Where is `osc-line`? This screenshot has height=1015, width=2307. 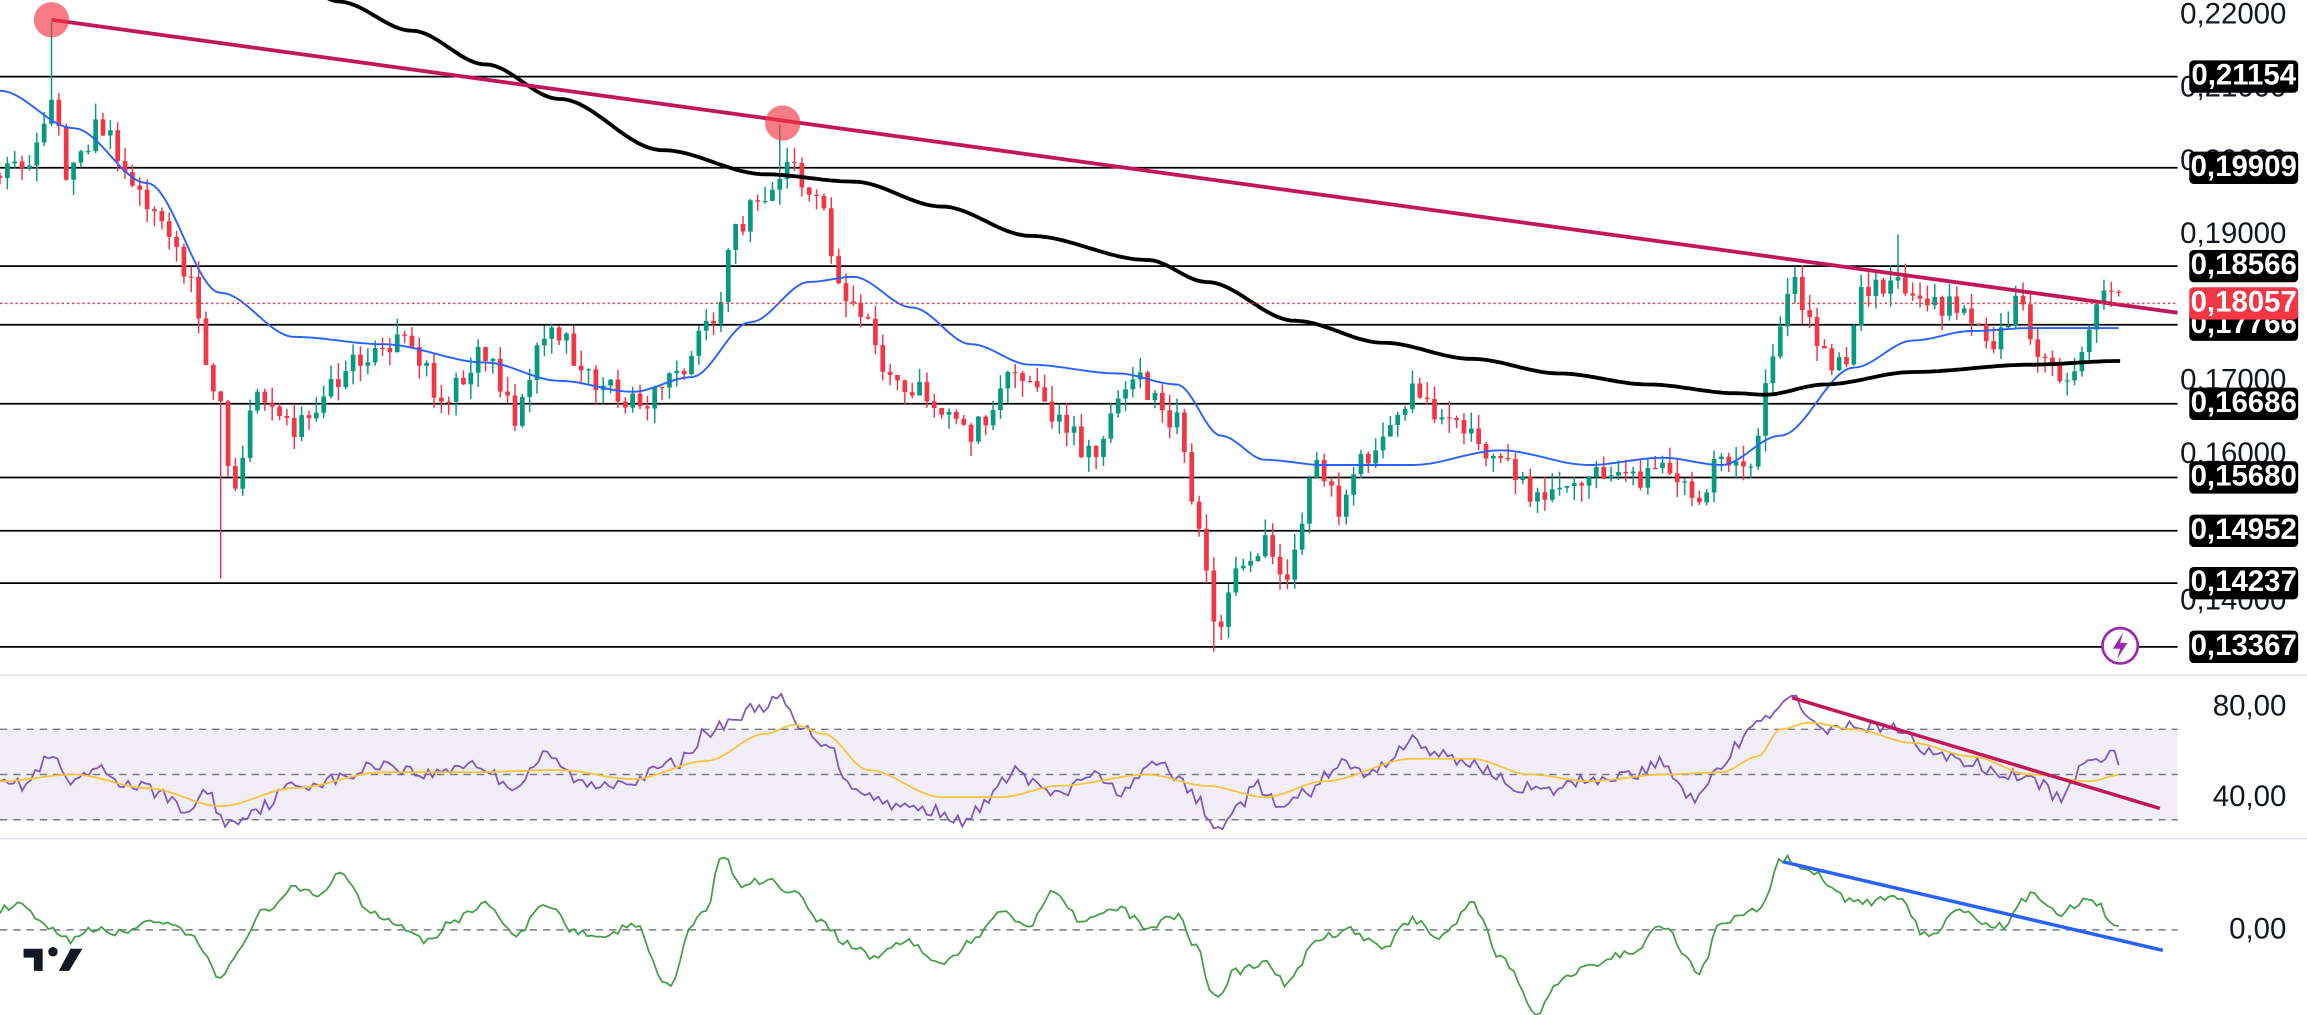
osc-line is located at coordinates (1059, 934).